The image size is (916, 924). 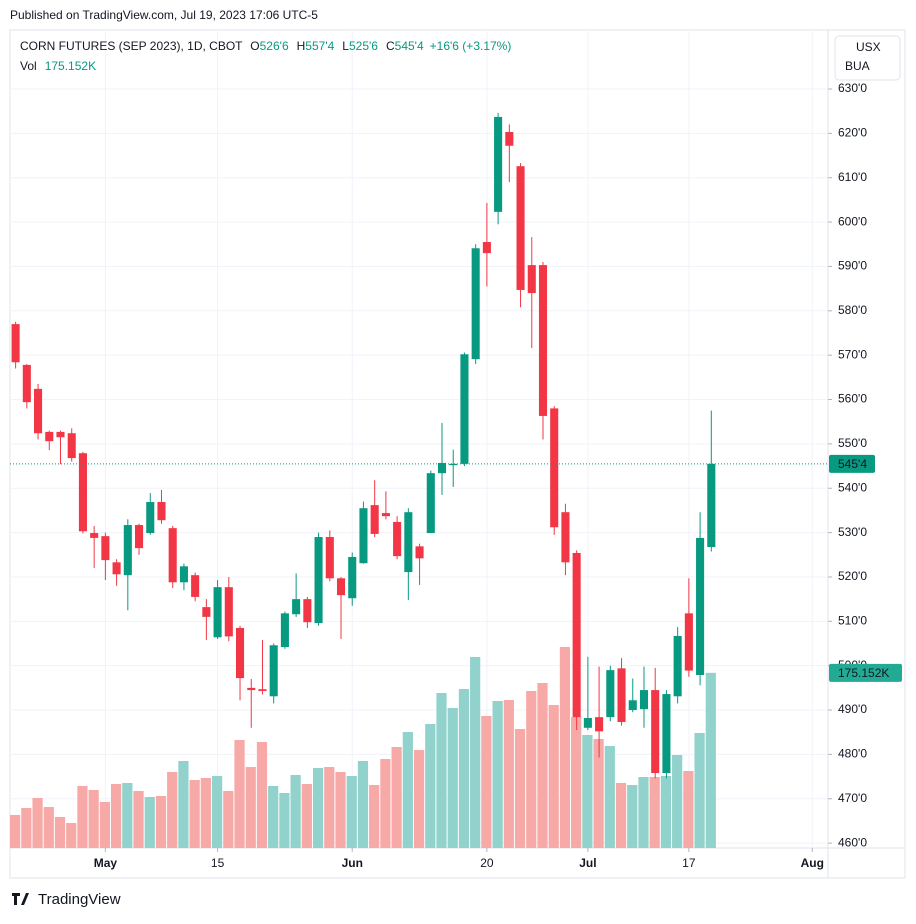 I want to click on y-tick-label: 580'0, so click(x=852, y=310).